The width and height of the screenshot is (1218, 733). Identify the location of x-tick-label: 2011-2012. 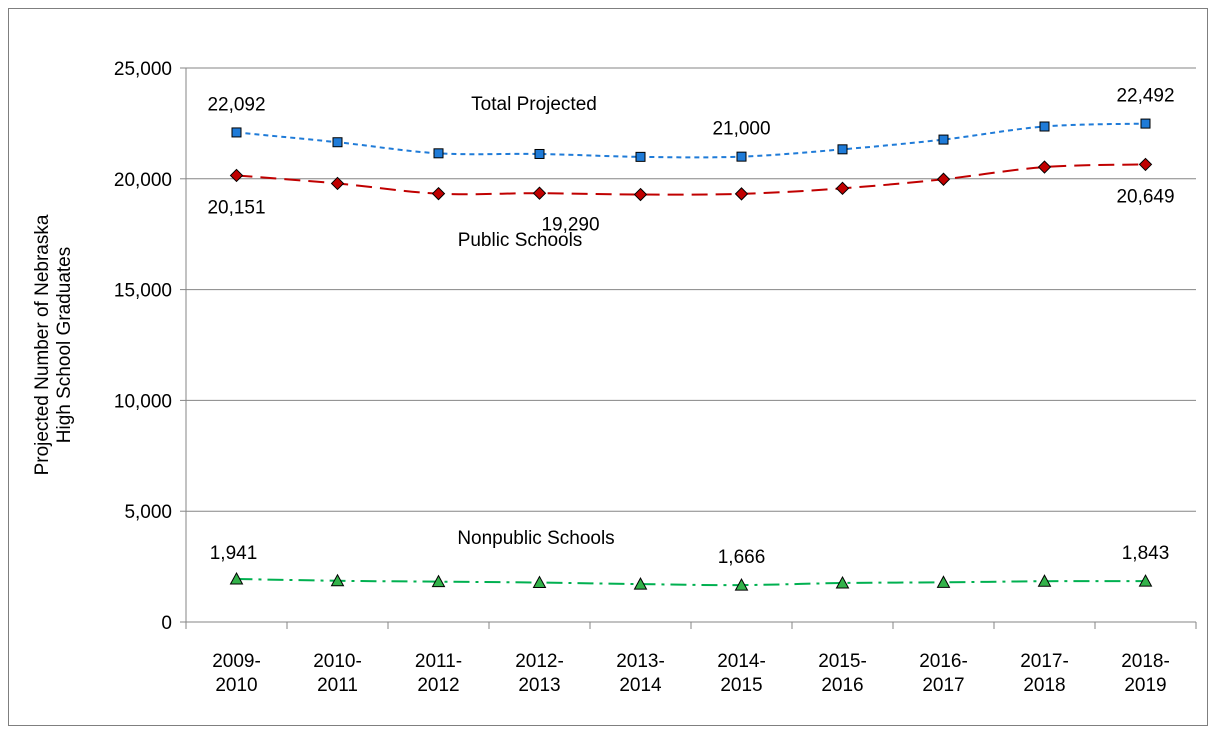
(438, 673).